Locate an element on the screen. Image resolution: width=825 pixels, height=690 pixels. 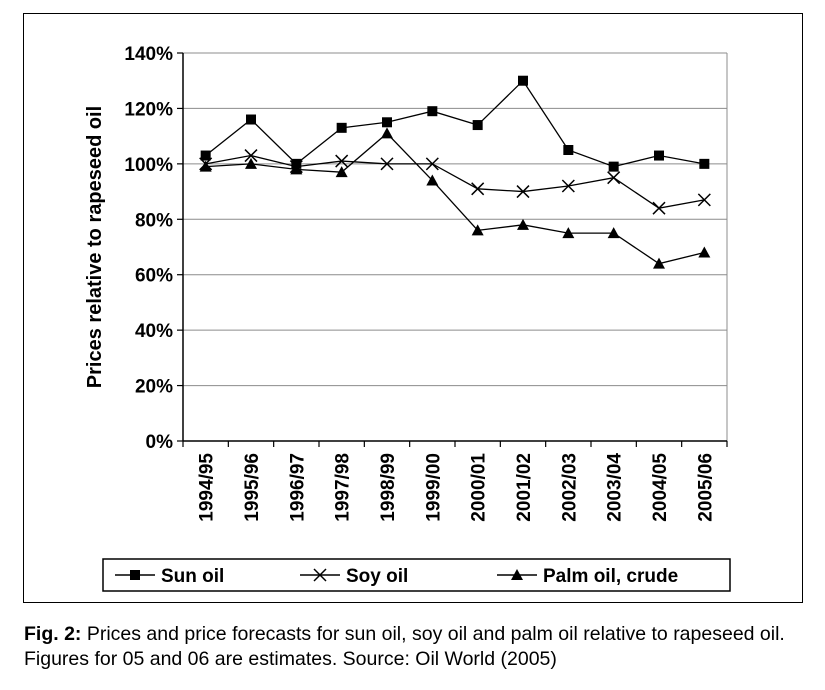
legend-entry-soy-oil: Soy oil is located at coordinates (354, 576).